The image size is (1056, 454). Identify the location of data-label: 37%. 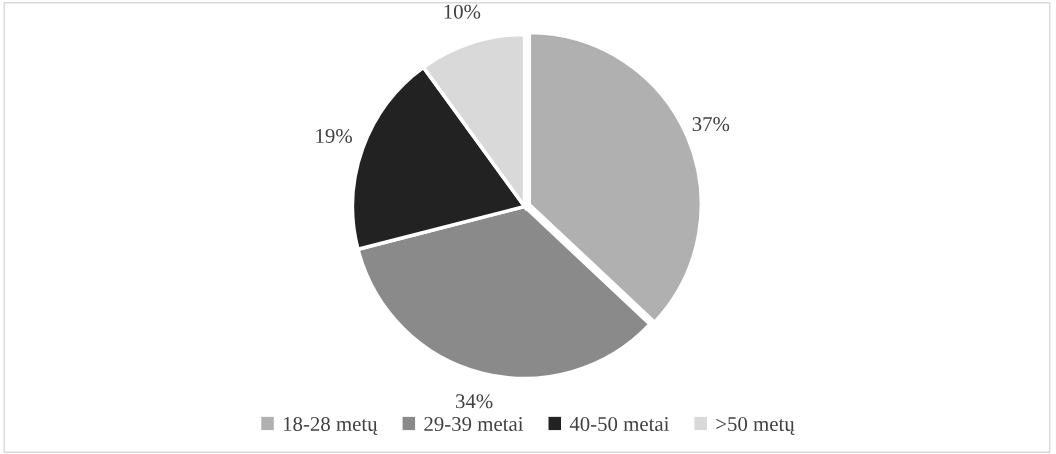
(711, 124).